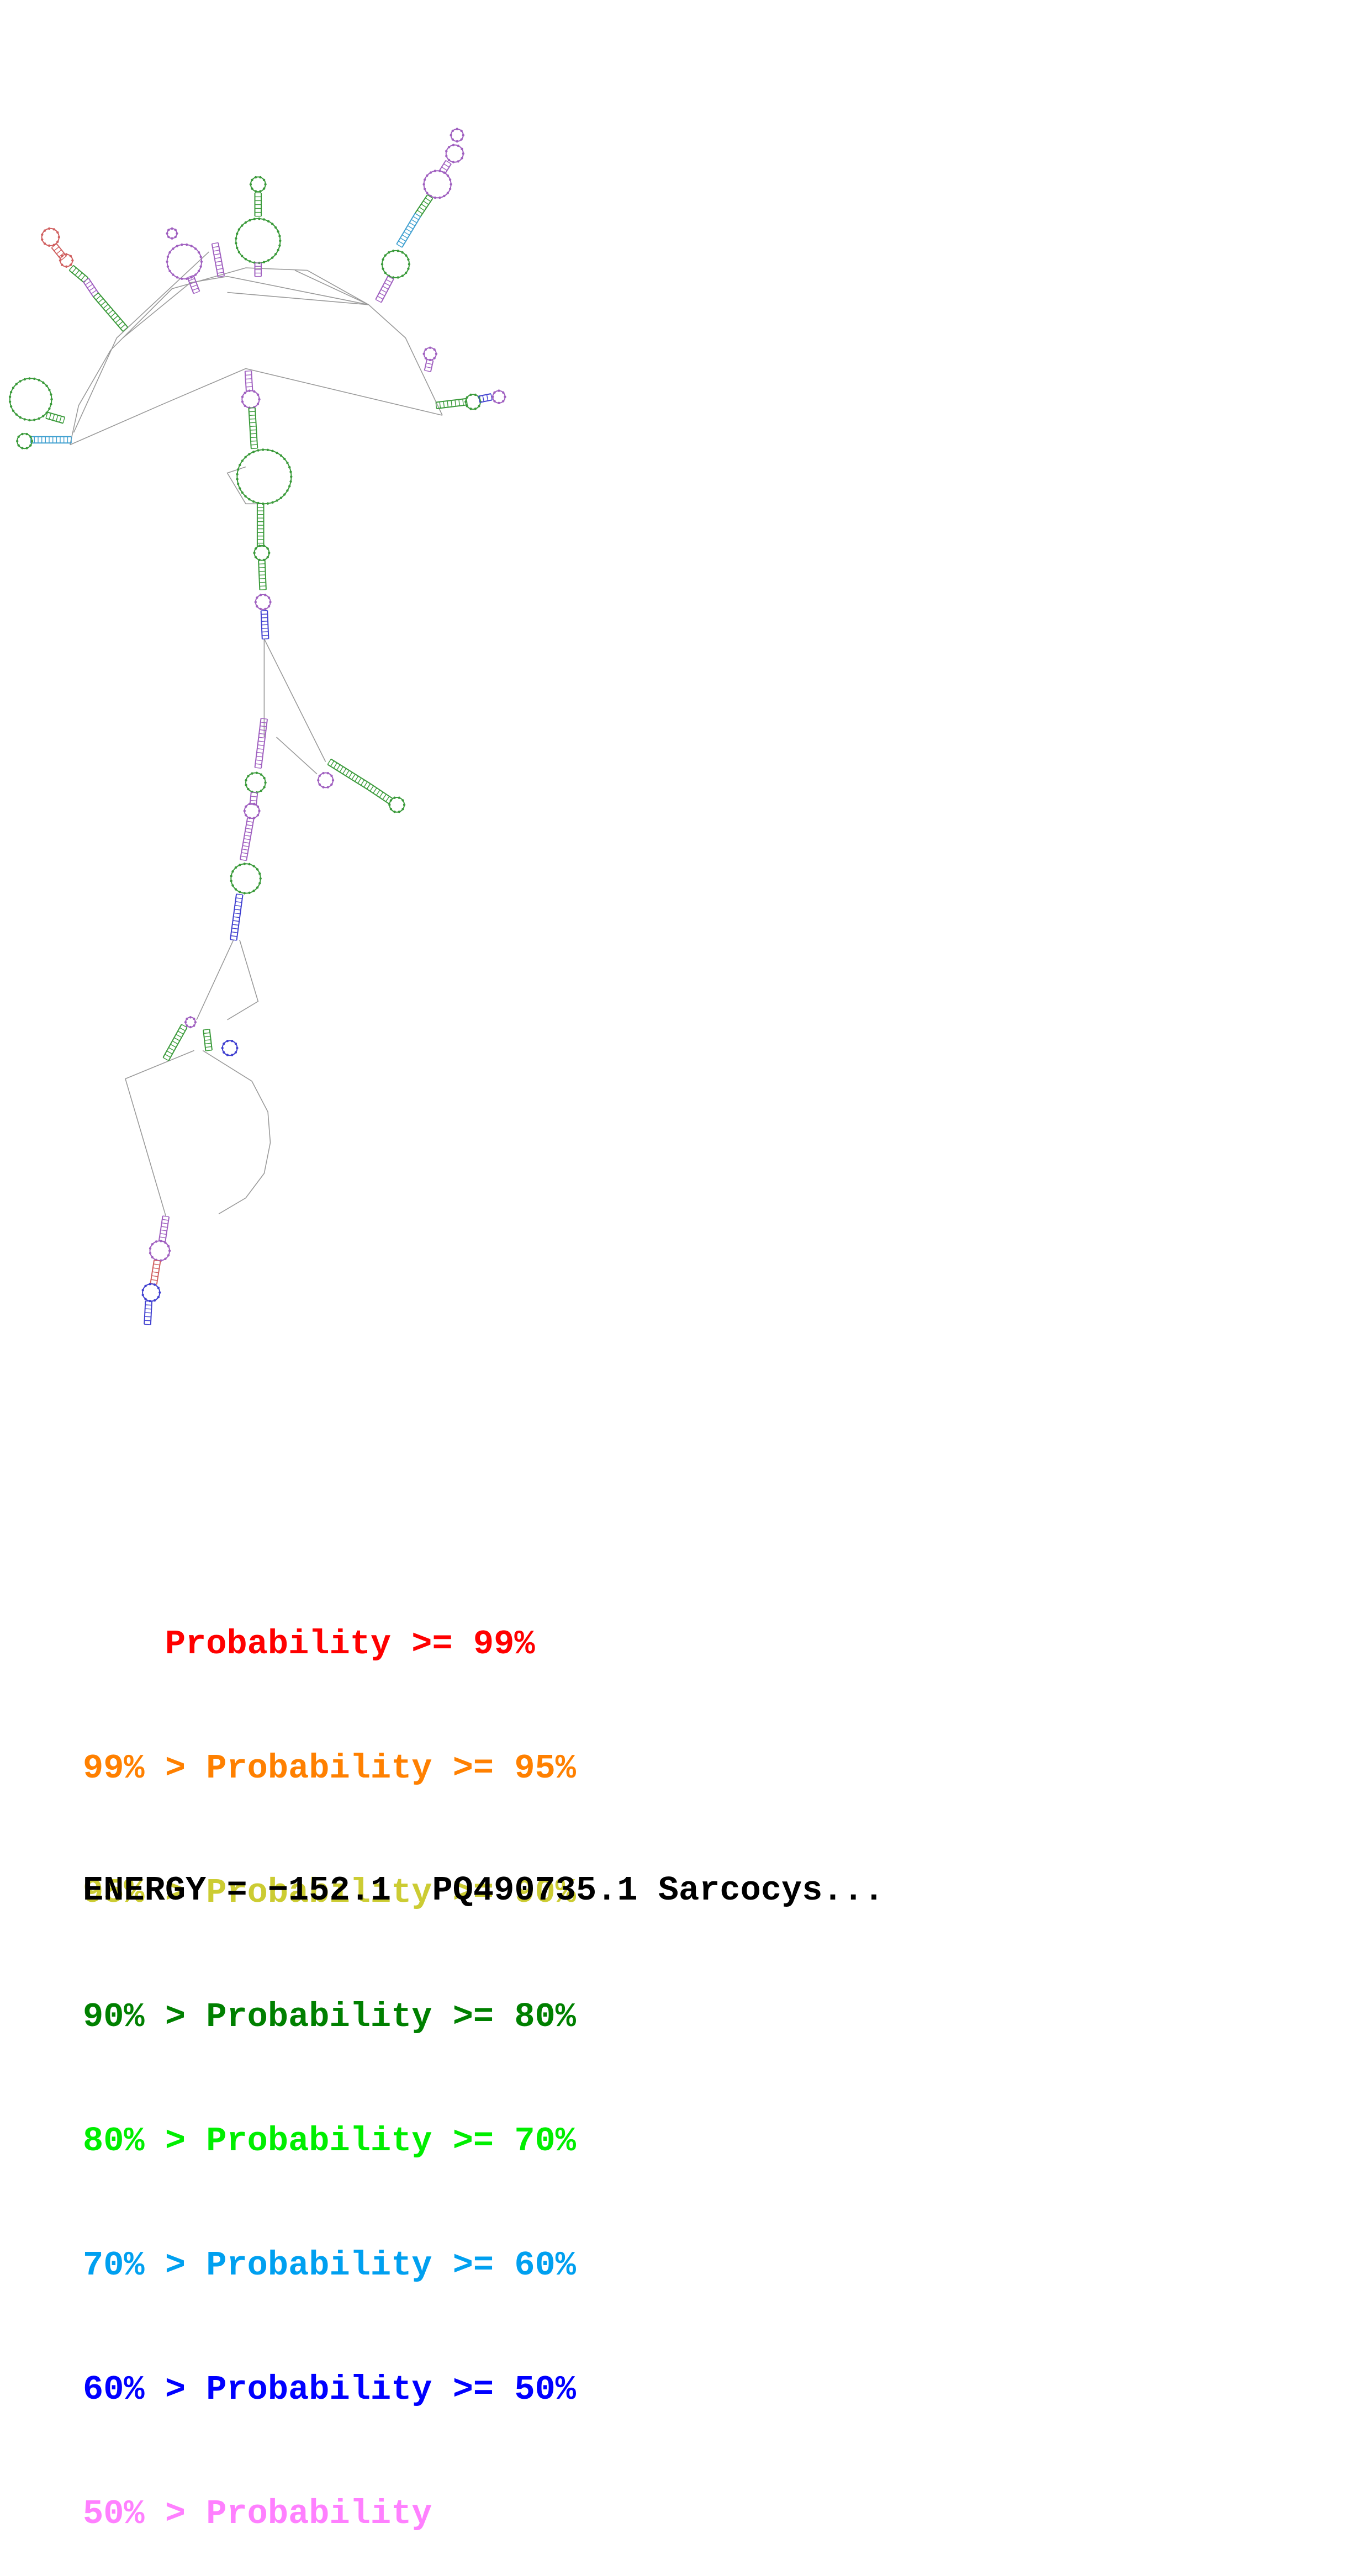  I want to click on legend-row-95: 99% > Probability >= 95%, so click(330, 1768).